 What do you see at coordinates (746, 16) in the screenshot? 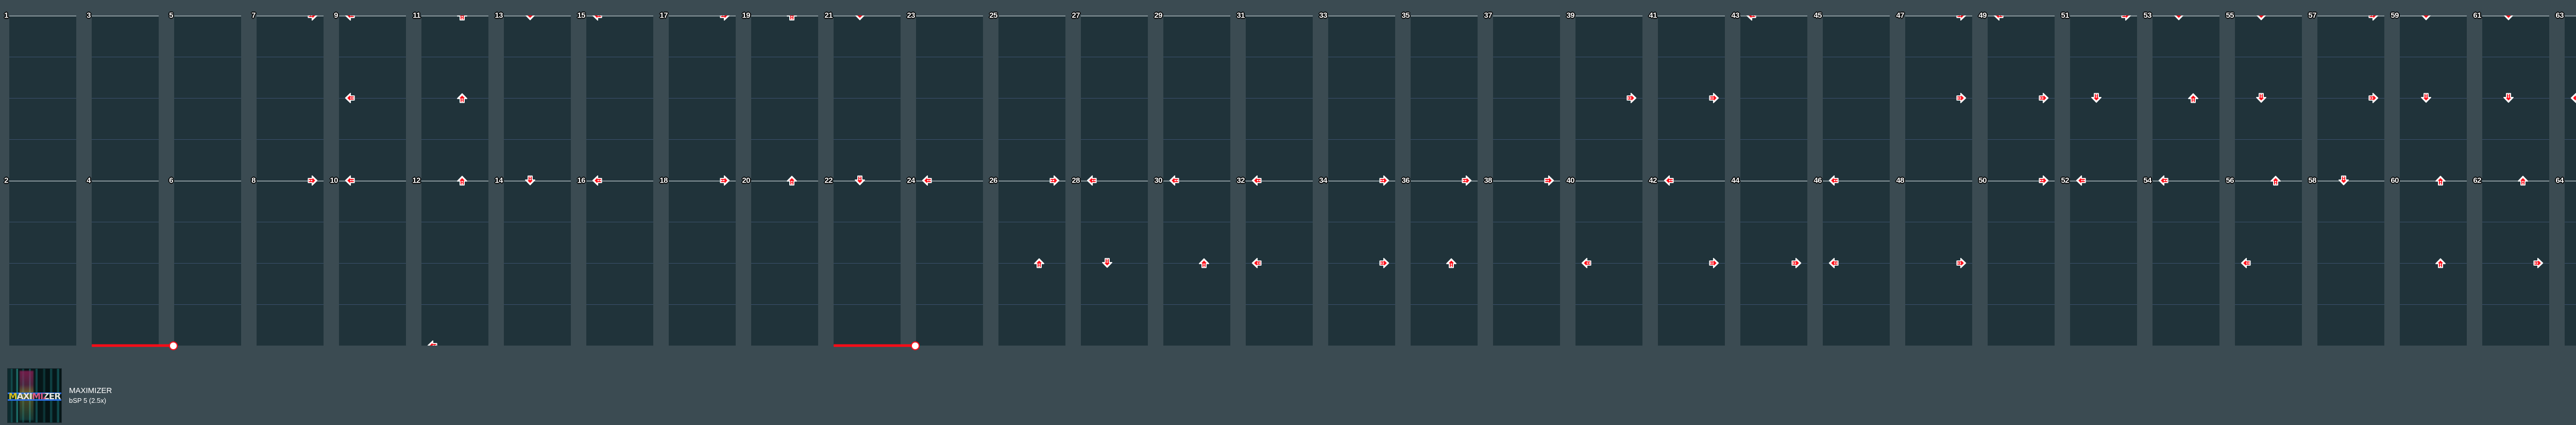
I see `measure-number-label: 19` at bounding box center [746, 16].